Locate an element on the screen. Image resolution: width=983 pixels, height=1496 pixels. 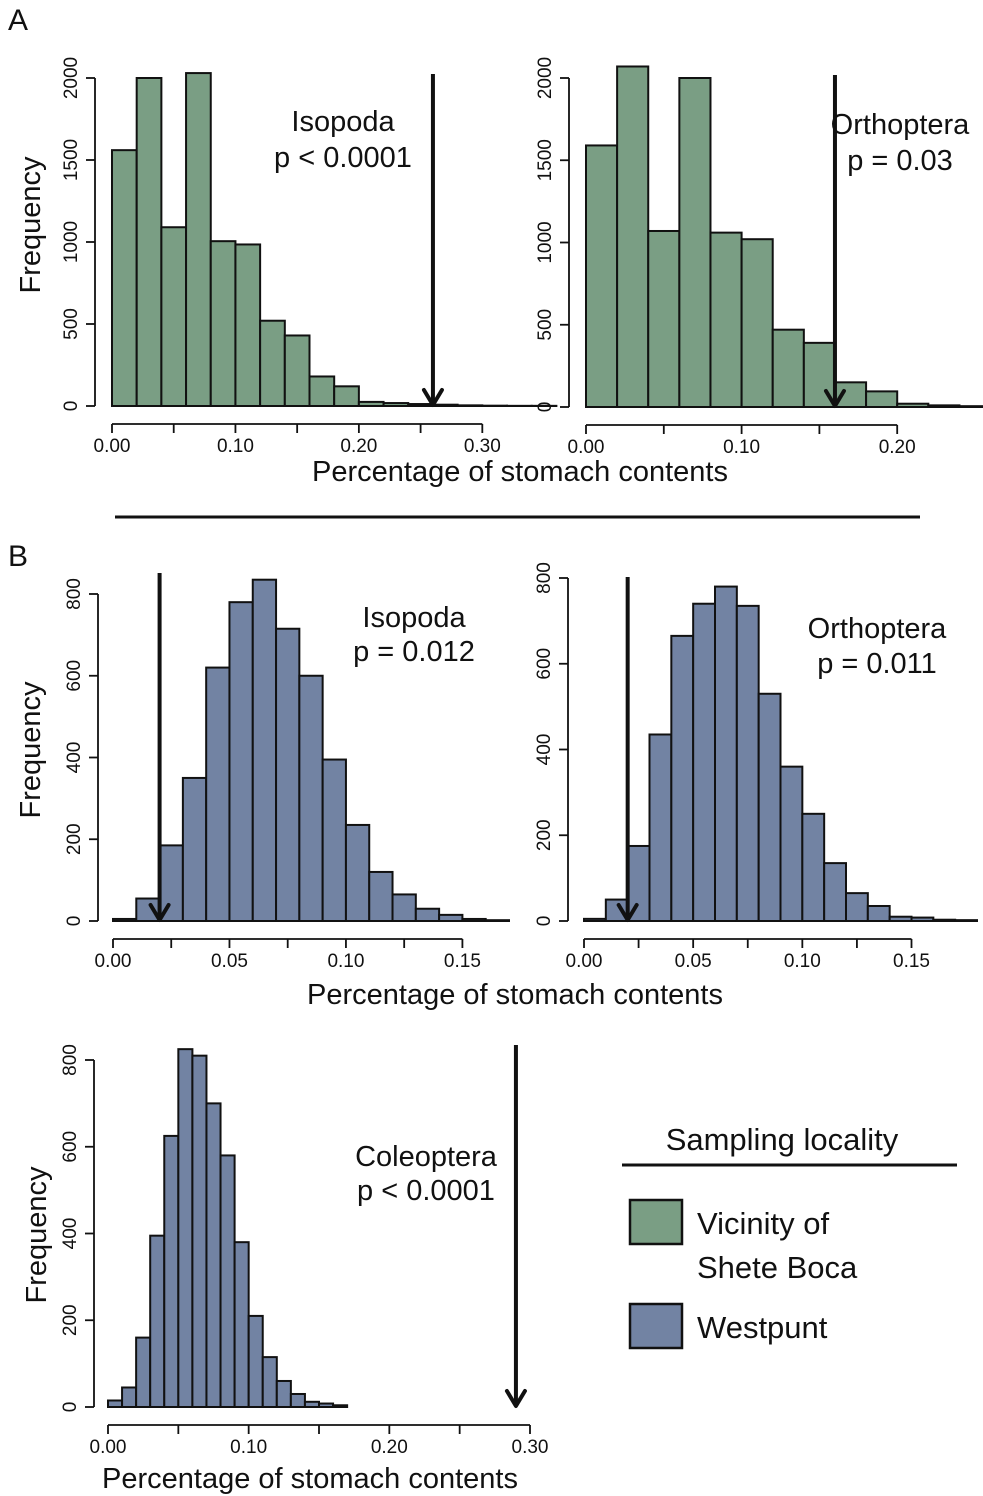
legend-swatch-shete-boca is located at coordinates (656, 1222).